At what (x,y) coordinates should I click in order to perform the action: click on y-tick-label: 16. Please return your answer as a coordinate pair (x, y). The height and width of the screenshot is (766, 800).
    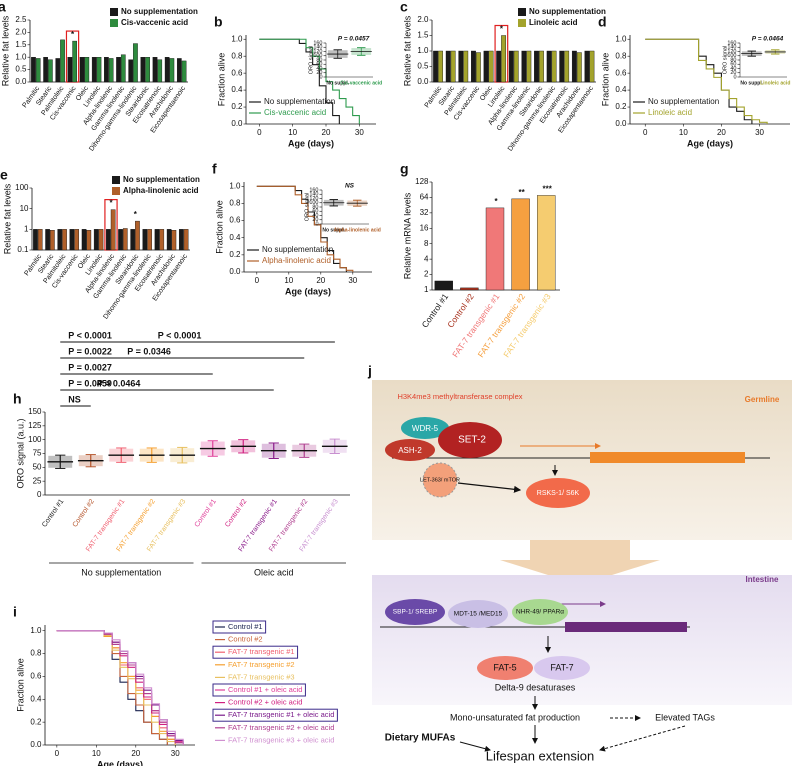
    Looking at the image, I should click on (424, 227).